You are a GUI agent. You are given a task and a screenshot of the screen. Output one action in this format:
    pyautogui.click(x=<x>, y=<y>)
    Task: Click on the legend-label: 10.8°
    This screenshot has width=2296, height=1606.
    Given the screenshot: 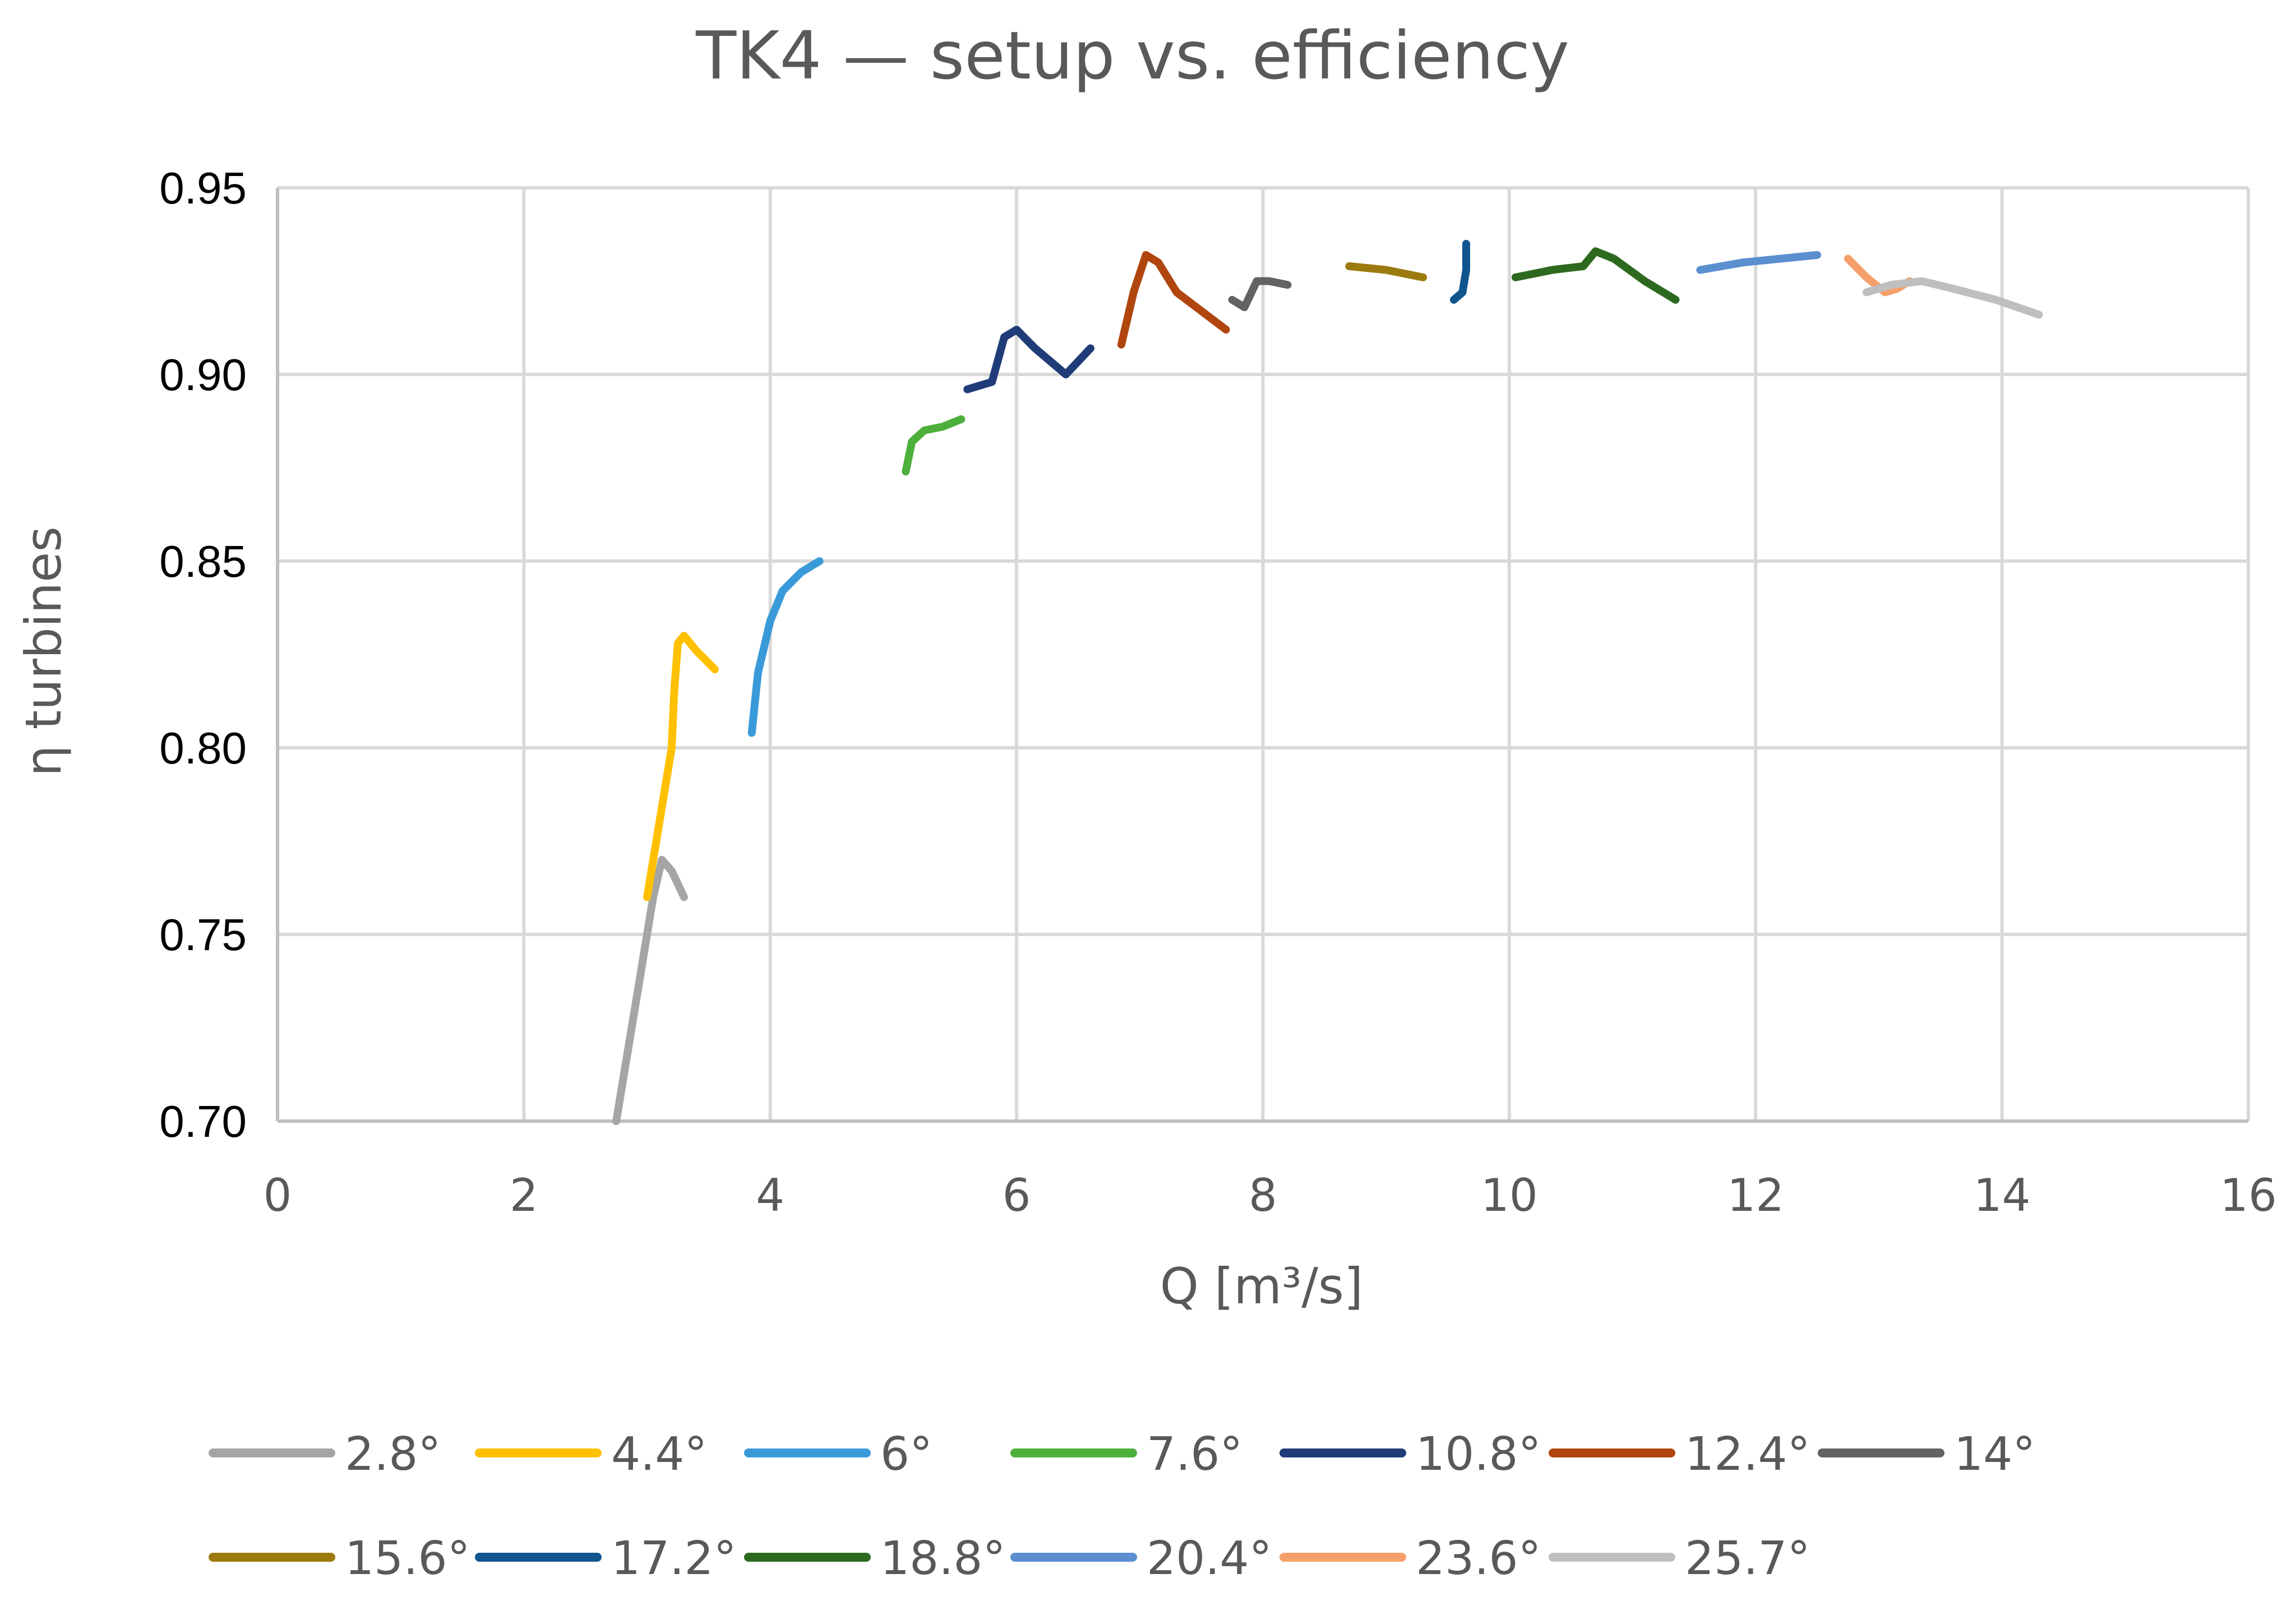 What is the action you would take?
    pyautogui.click(x=1478, y=1454)
    